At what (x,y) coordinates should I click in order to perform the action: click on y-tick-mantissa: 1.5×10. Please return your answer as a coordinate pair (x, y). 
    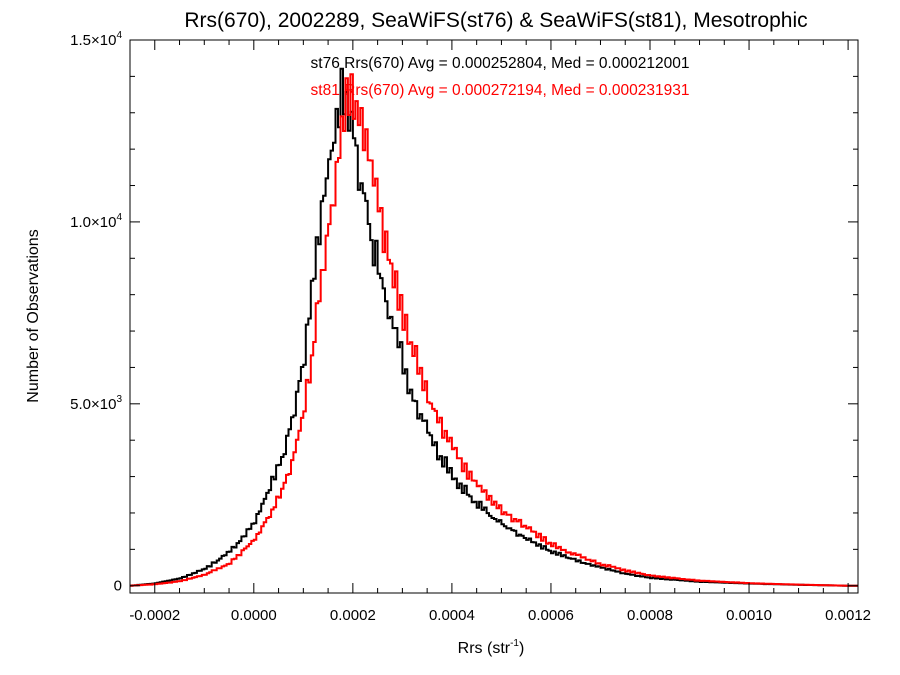
    Looking at the image, I should click on (93, 40).